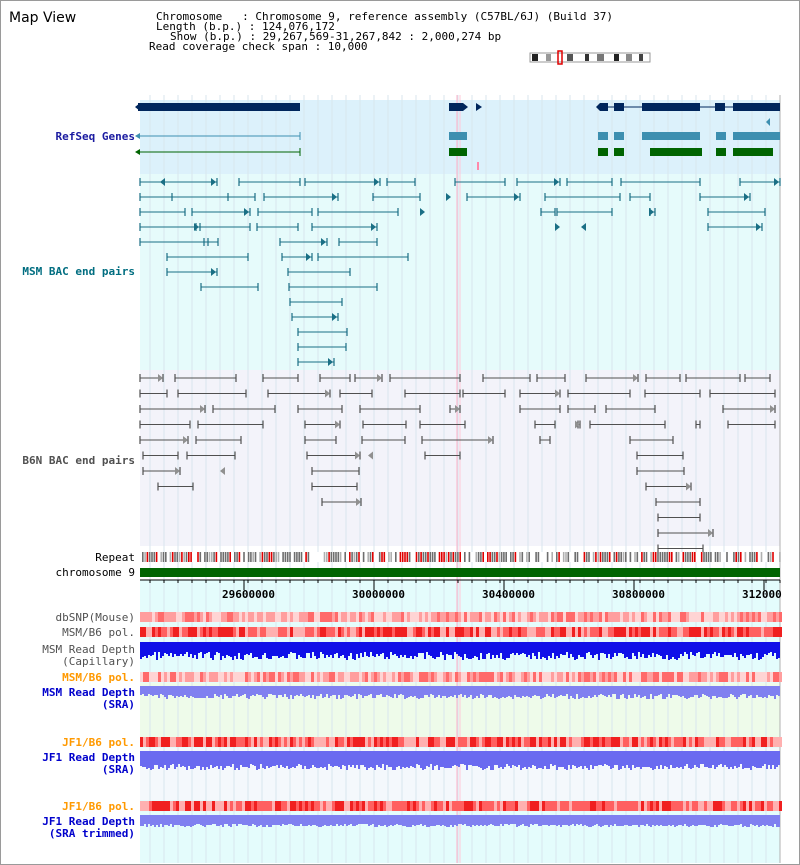 Image resolution: width=800 pixels, height=865 pixels. Describe the element at coordinates (115, 557) in the screenshot. I see `repeat-label: Repeat` at that location.